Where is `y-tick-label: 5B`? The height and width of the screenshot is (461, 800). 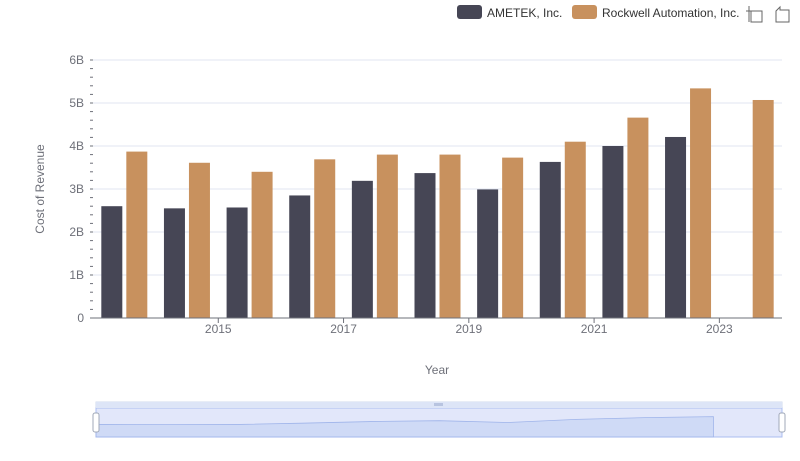 y-tick-label: 5B is located at coordinates (76, 103).